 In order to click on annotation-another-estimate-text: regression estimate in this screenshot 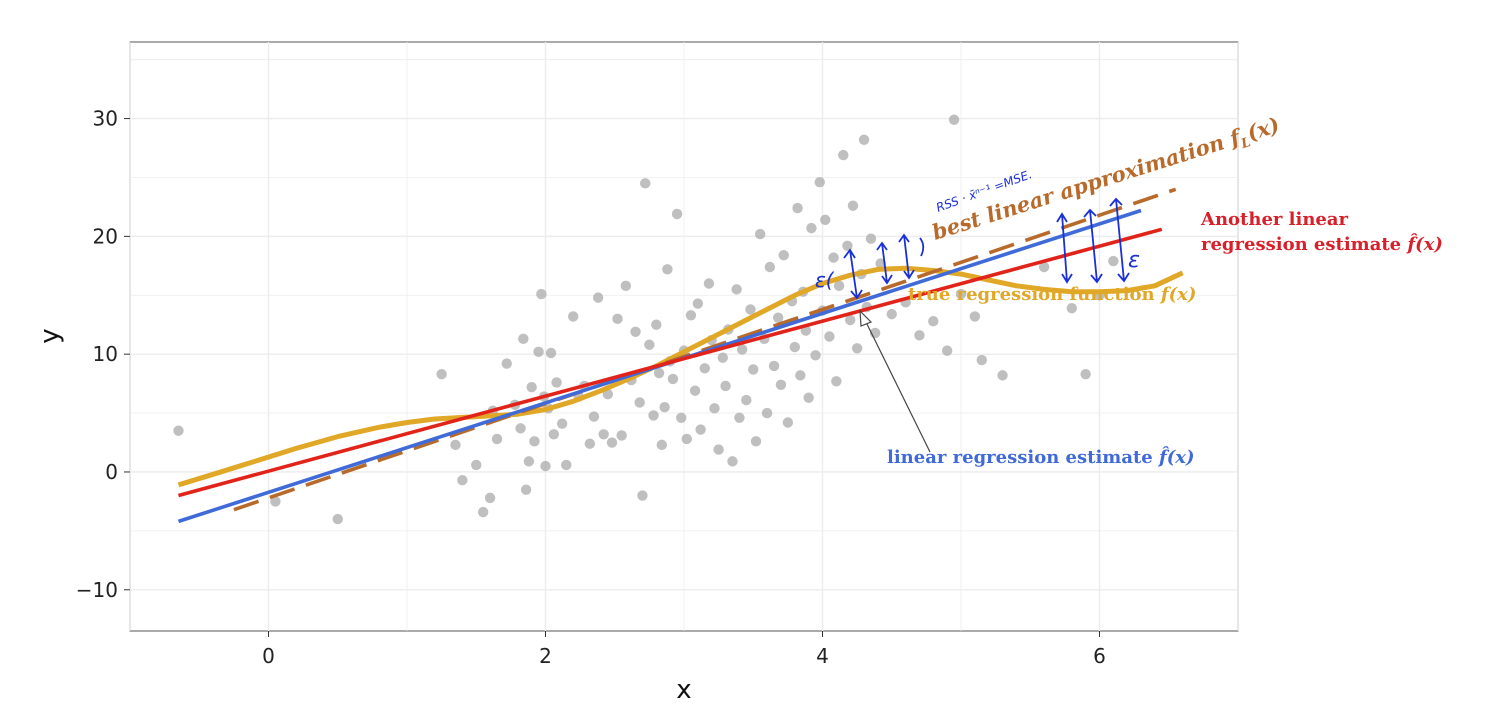, I will do `click(1304, 244)`.